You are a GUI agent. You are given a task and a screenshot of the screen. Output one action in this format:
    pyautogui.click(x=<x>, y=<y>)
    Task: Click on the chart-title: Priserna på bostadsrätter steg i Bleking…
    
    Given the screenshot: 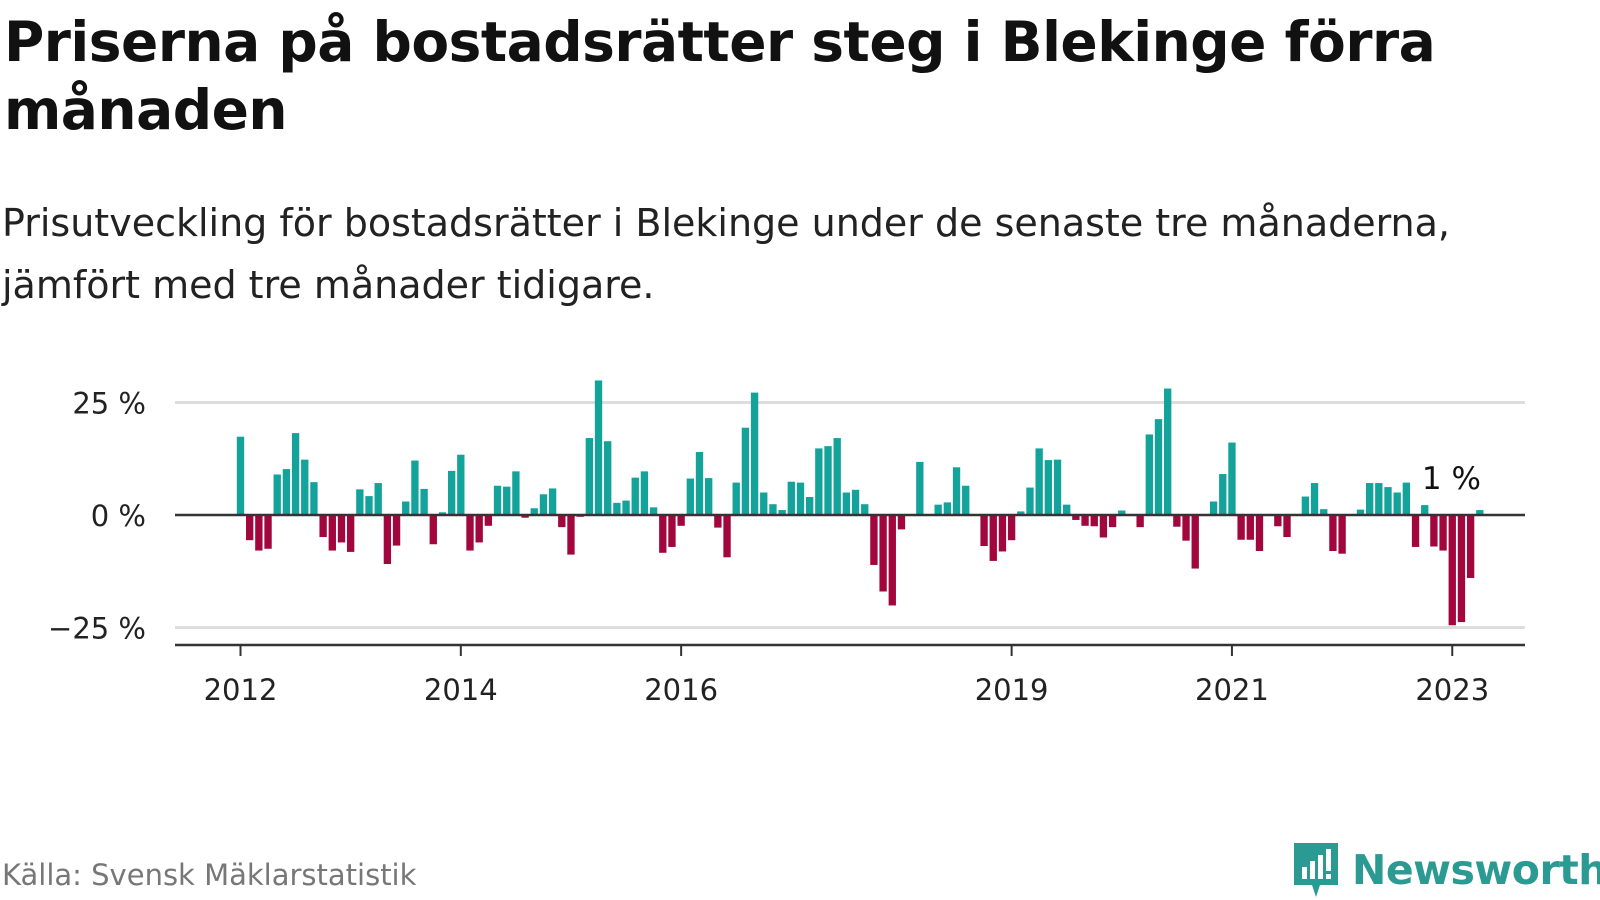 What is the action you would take?
    pyautogui.click(x=720, y=76)
    